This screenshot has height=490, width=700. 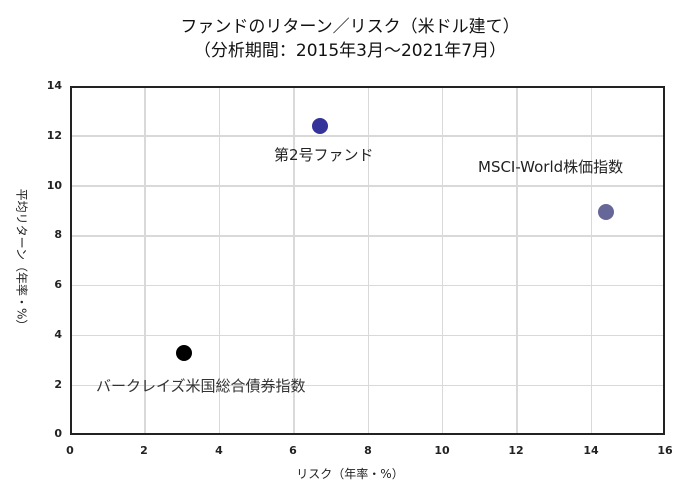 What do you see at coordinates (350, 474) in the screenshot?
I see `x-axis-label: リスク（年率・%）` at bounding box center [350, 474].